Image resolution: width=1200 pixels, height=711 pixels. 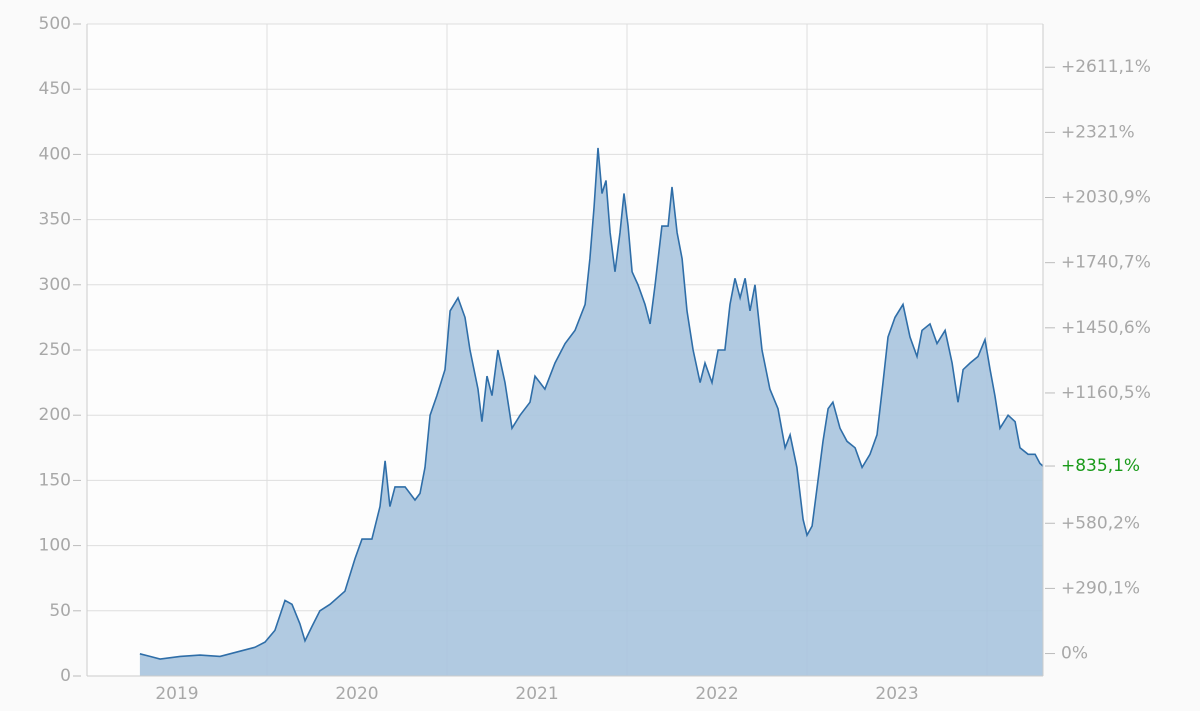 What do you see at coordinates (65, 676) in the screenshot?
I see `y-tick-label: 0` at bounding box center [65, 676].